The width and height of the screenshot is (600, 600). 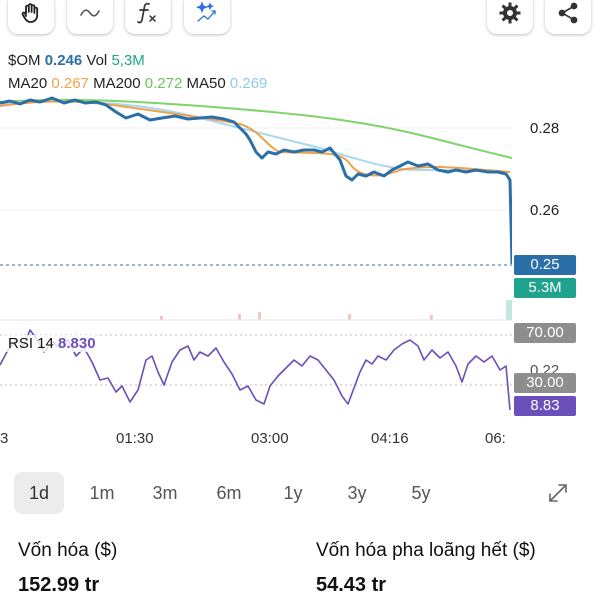 I want to click on chart-toolbar, so click(x=300, y=20).